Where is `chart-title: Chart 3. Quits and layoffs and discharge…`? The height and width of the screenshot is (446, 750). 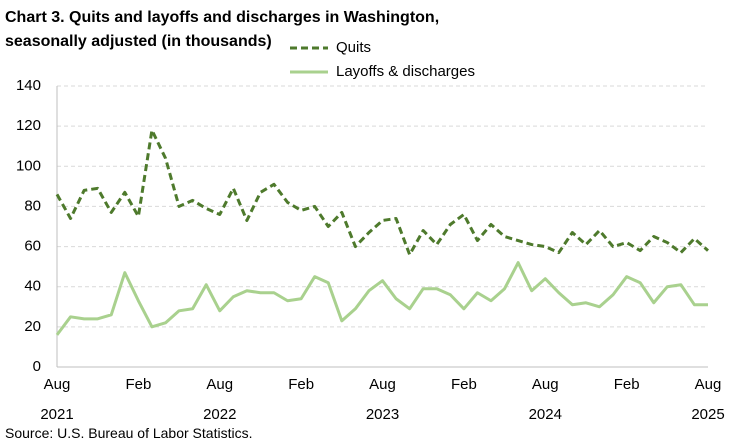 chart-title: Chart 3. Quits and layoffs and discharge… is located at coordinates (222, 29).